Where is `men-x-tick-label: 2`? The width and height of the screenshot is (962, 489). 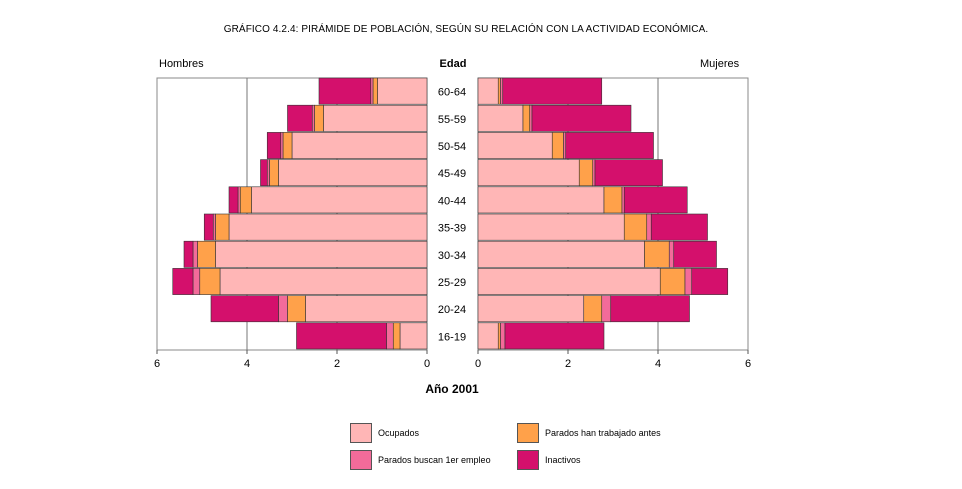 men-x-tick-label: 2 is located at coordinates (337, 364).